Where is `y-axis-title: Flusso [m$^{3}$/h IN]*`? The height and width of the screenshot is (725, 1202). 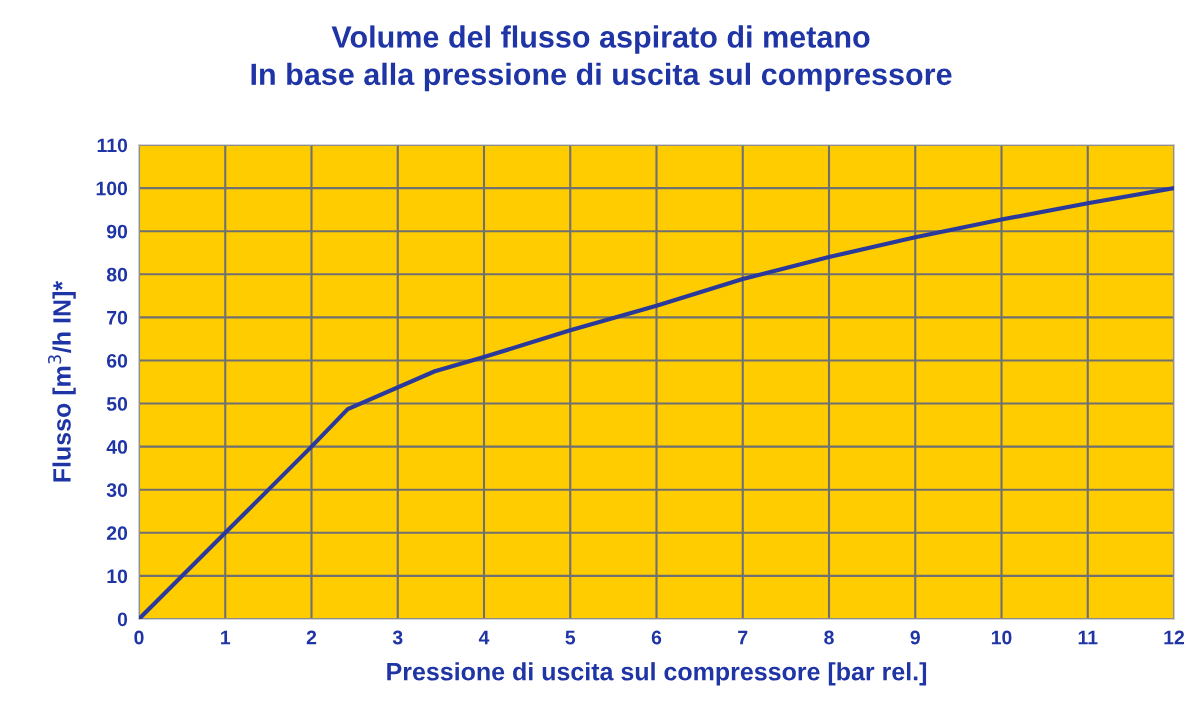 y-axis-title: Flusso [m$^{3}$/h IN]* is located at coordinates (62, 381).